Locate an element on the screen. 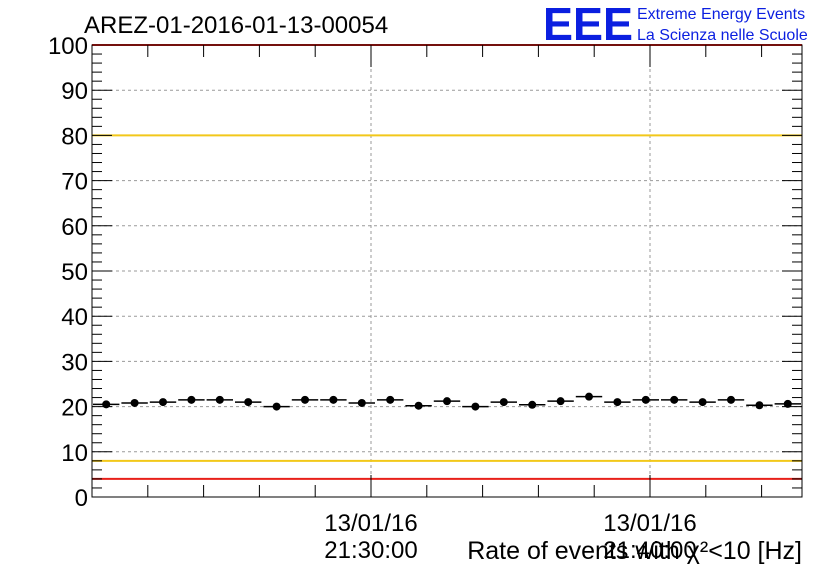 The width and height of the screenshot is (836, 572). y-tick-label: 20 is located at coordinates (74, 408).